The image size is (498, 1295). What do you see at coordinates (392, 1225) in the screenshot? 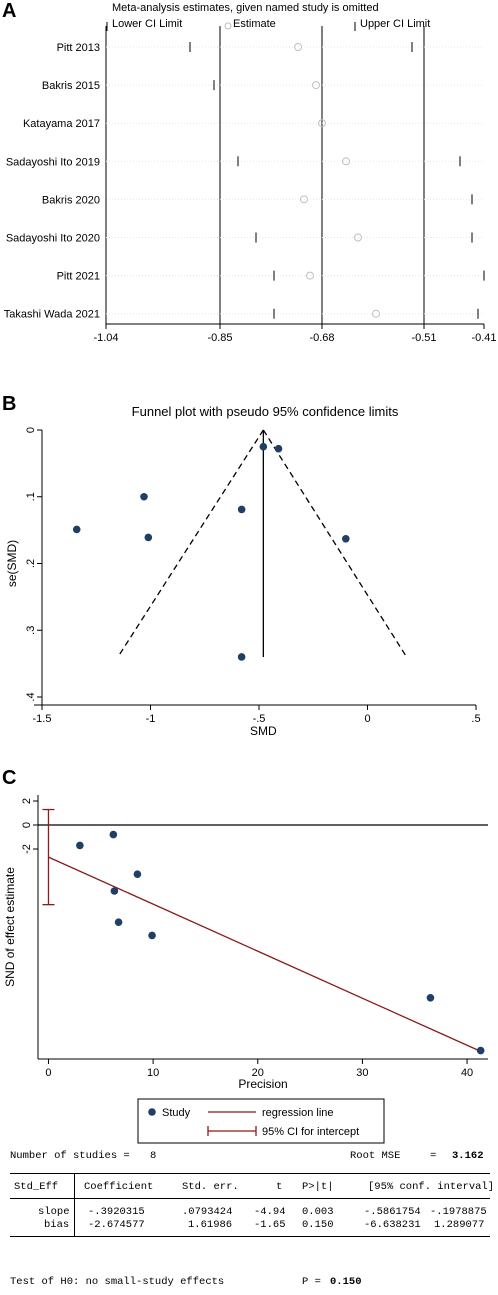
I see `row-bias-lo: -6.638231` at bounding box center [392, 1225].